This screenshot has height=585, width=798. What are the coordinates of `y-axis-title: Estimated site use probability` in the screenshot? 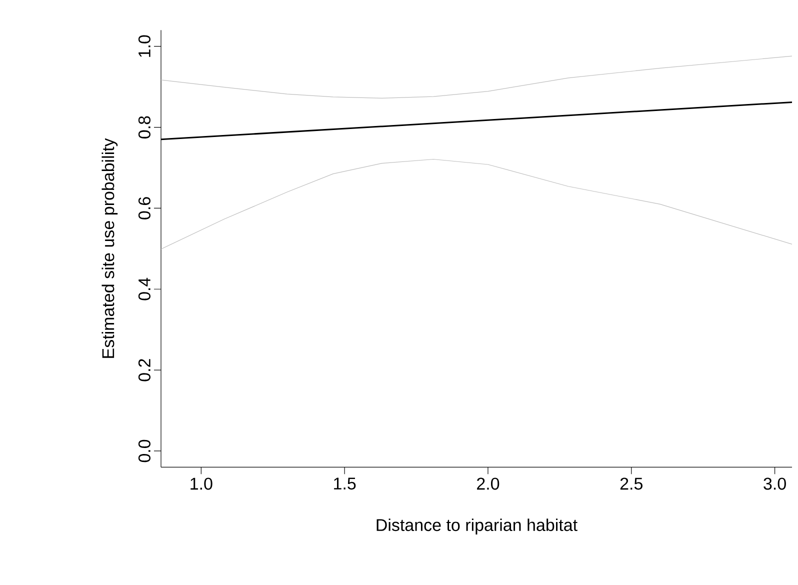 It's located at (110, 248).